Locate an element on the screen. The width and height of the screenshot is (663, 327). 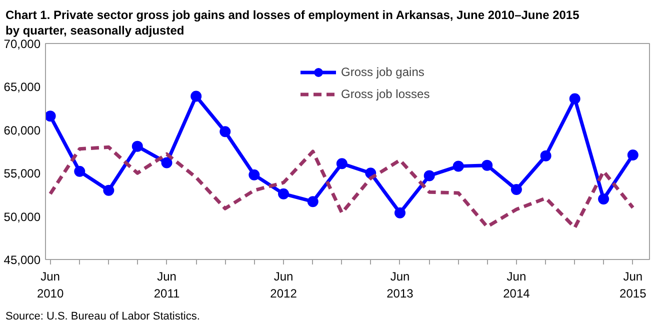
x-tick-label: Jun 2014 is located at coordinates (516, 285).